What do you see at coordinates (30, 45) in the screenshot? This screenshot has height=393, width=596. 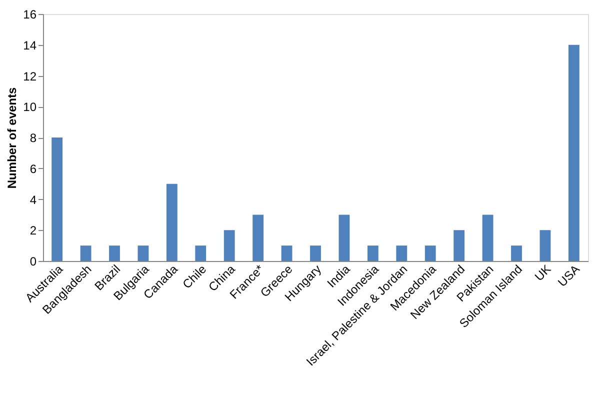 I see `y-tick-label: 14` at bounding box center [30, 45].